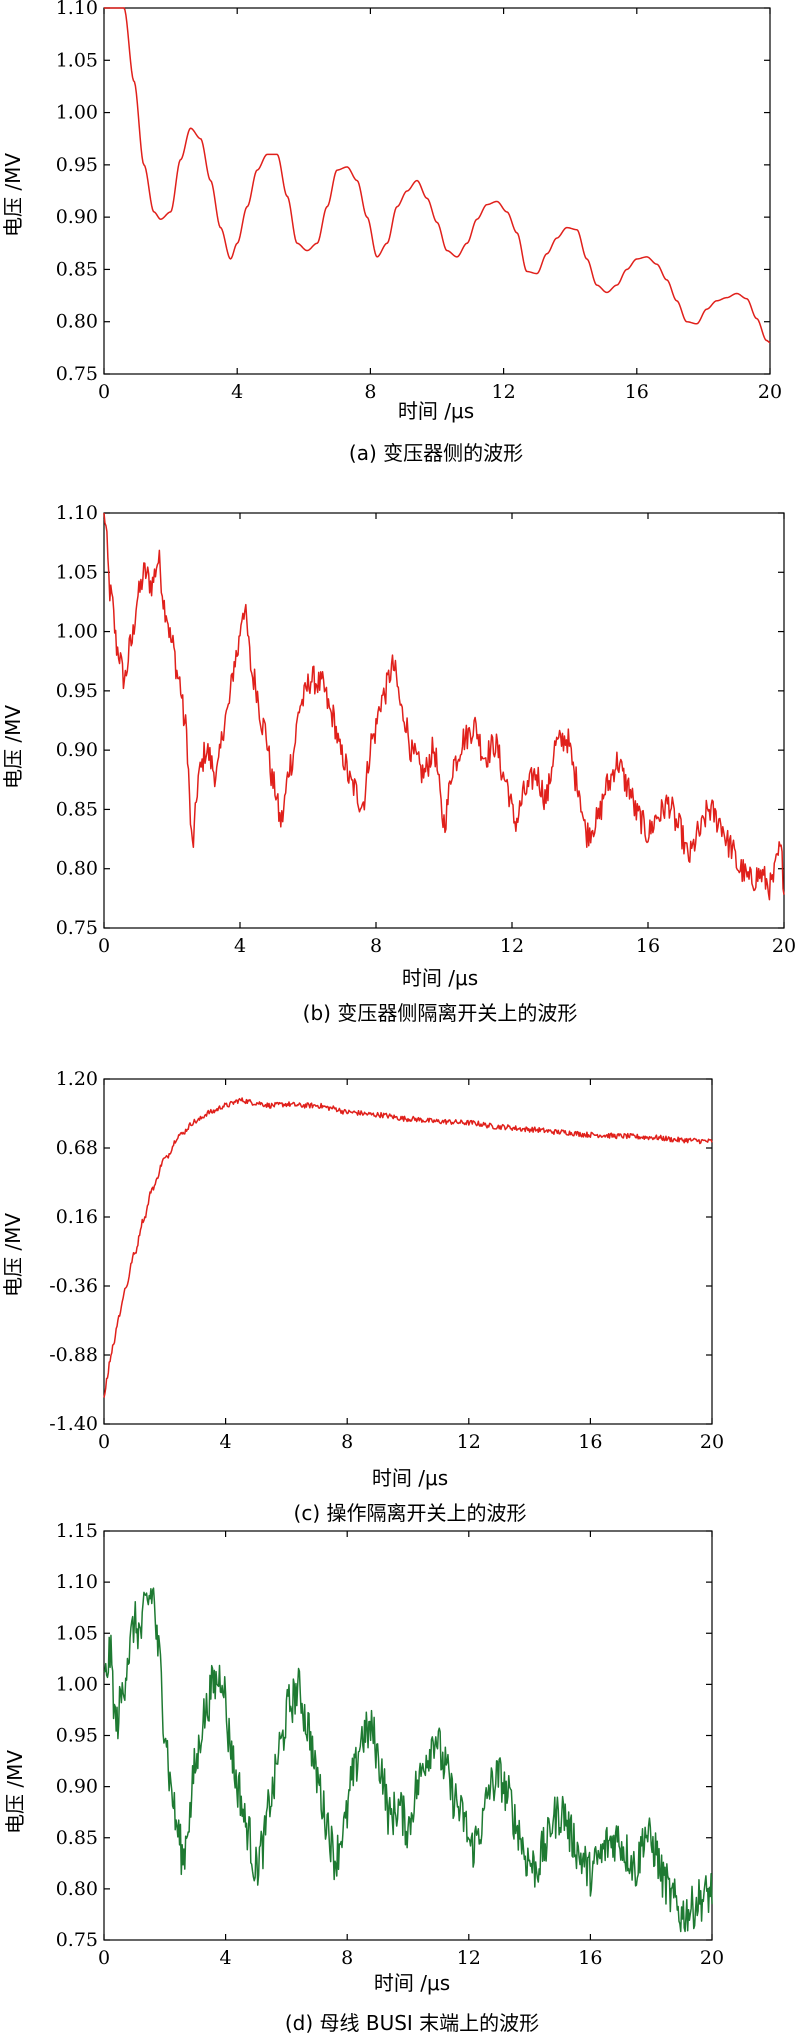 This screenshot has height=2038, width=800. I want to click on panel-b: 电压 /MV 时间 /μs (b) 变压器侧隔离开关上的波形, so click(289, 865).